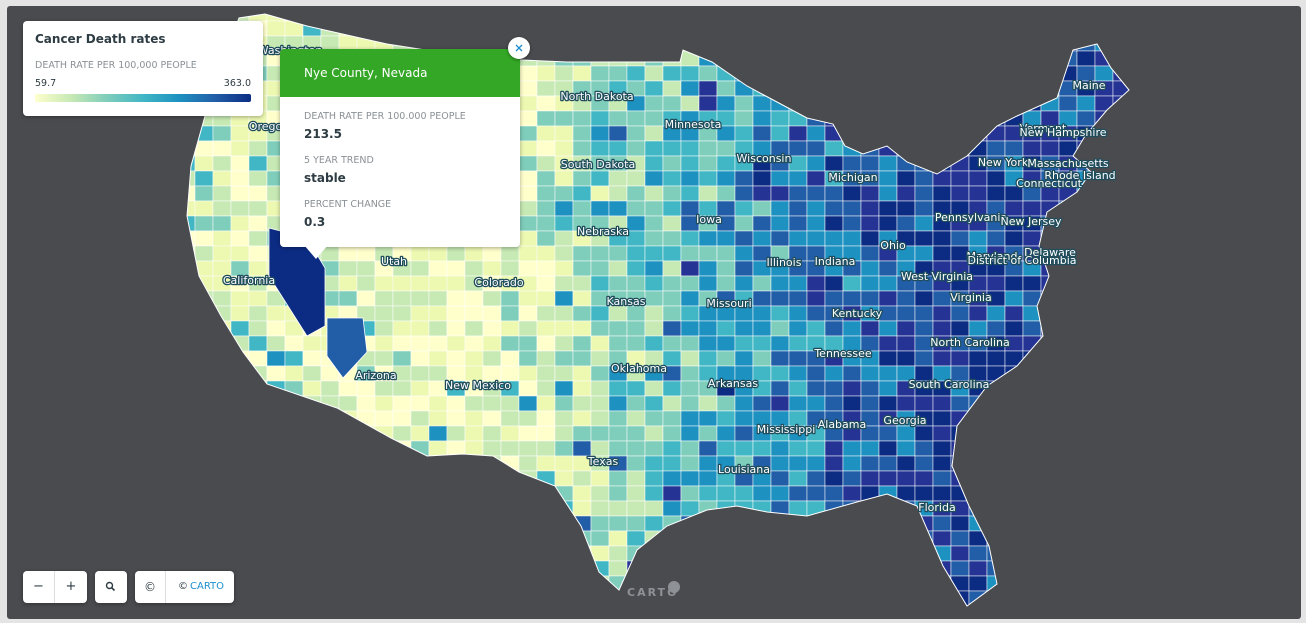  What do you see at coordinates (653, 592) in the screenshot?
I see `watermark: CARTO` at bounding box center [653, 592].